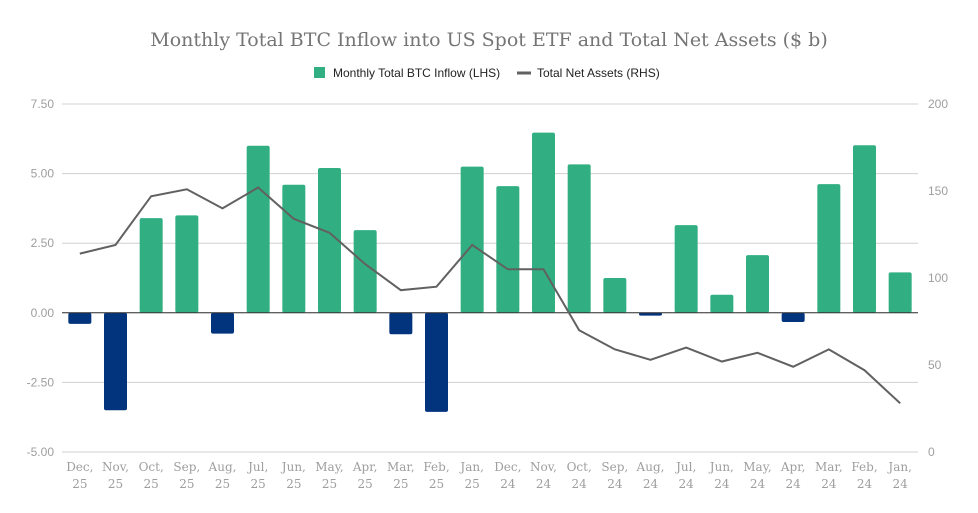 The height and width of the screenshot is (513, 978). What do you see at coordinates (43, 104) in the screenshot?
I see `left-axis-tick: 7.50` at bounding box center [43, 104].